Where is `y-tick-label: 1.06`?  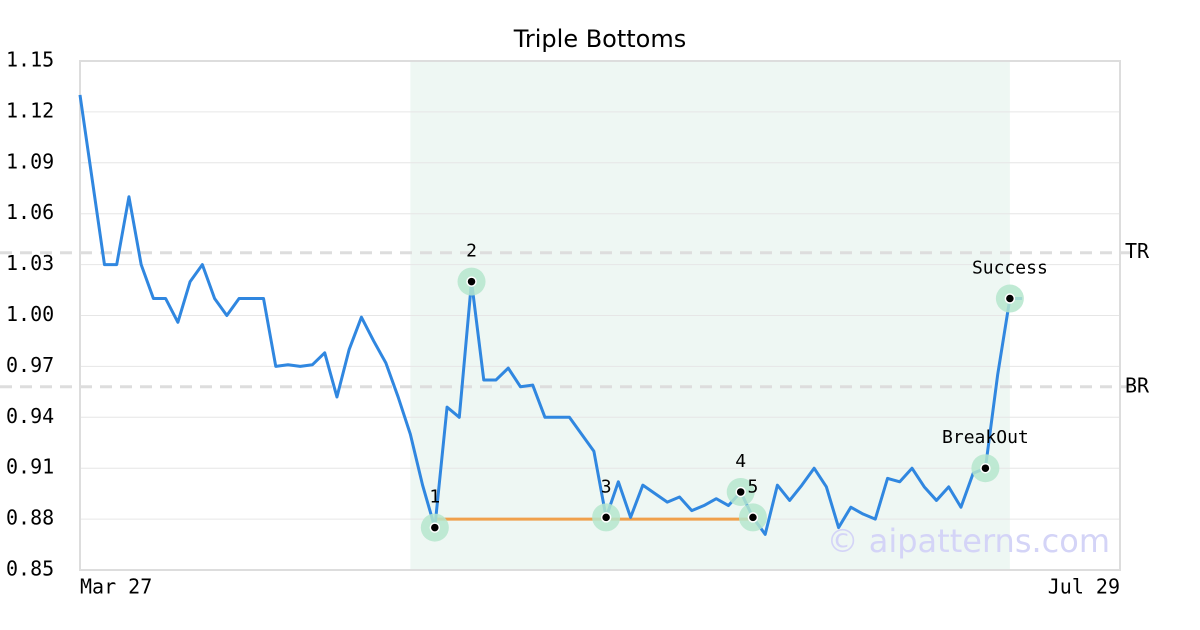 y-tick-label: 1.06 is located at coordinates (30, 212).